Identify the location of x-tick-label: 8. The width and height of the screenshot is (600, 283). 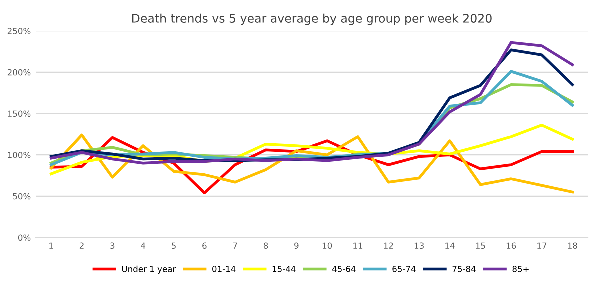
(266, 246).